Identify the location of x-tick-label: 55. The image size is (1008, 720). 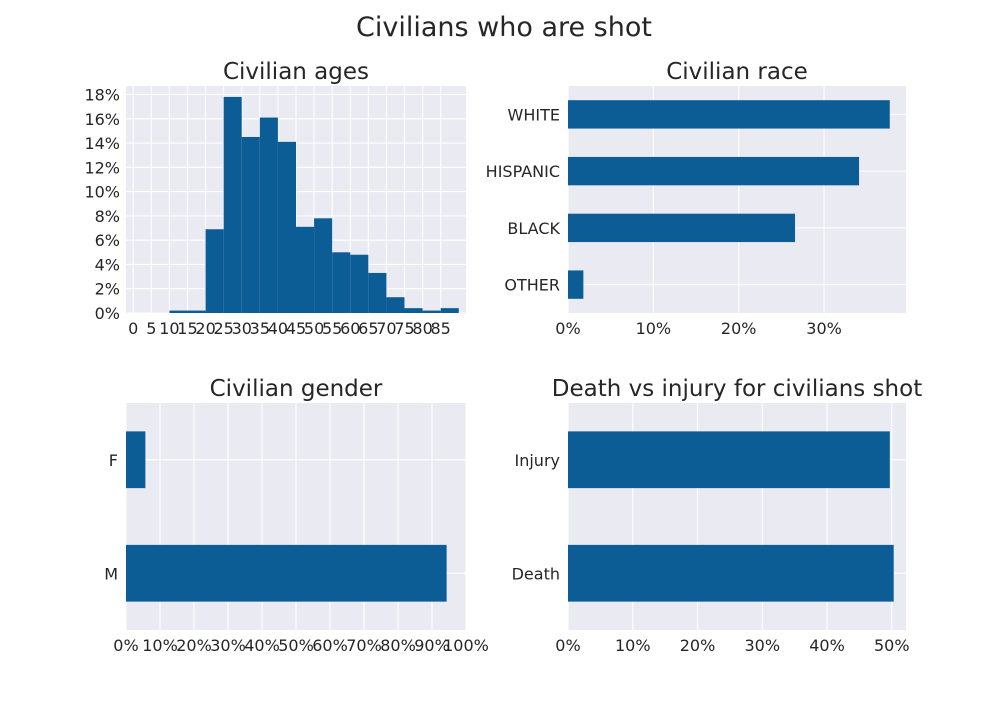
(332, 328).